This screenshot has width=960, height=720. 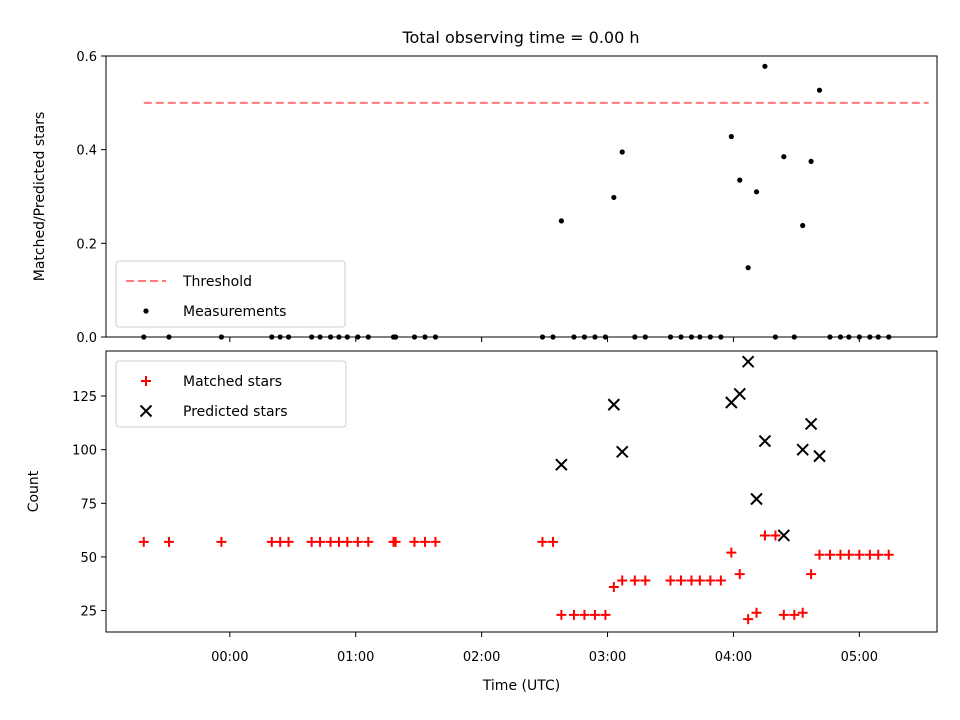 What do you see at coordinates (34, 491) in the screenshot?
I see `y-axis-label: Count` at bounding box center [34, 491].